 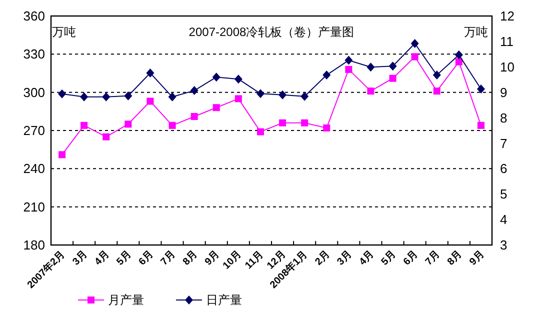 What do you see at coordinates (224, 300) in the screenshot?
I see `legend-label: 日产量` at bounding box center [224, 300].